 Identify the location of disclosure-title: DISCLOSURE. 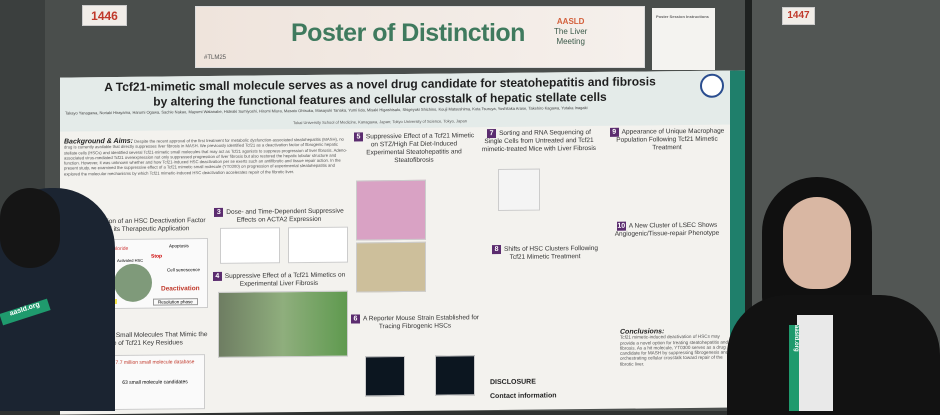
(513, 382).